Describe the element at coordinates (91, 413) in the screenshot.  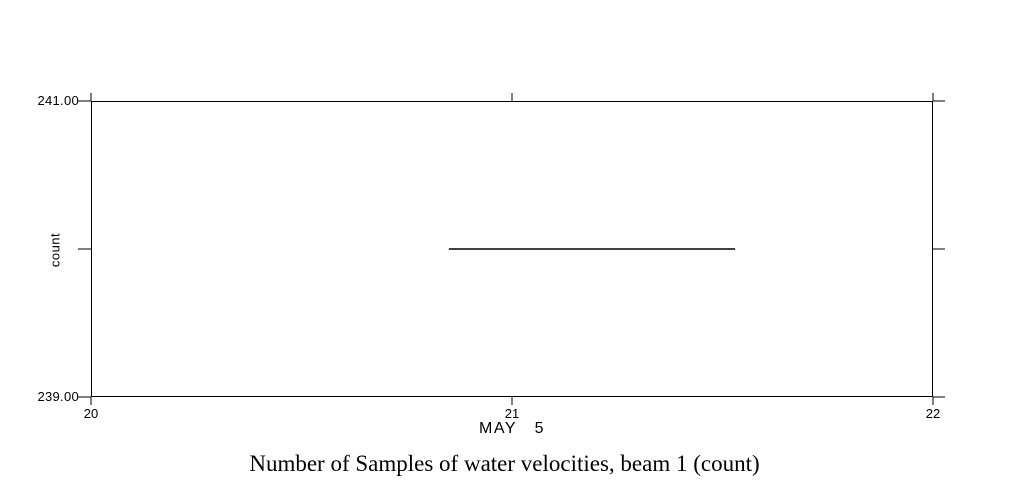
I see `x-tick-label: 20` at that location.